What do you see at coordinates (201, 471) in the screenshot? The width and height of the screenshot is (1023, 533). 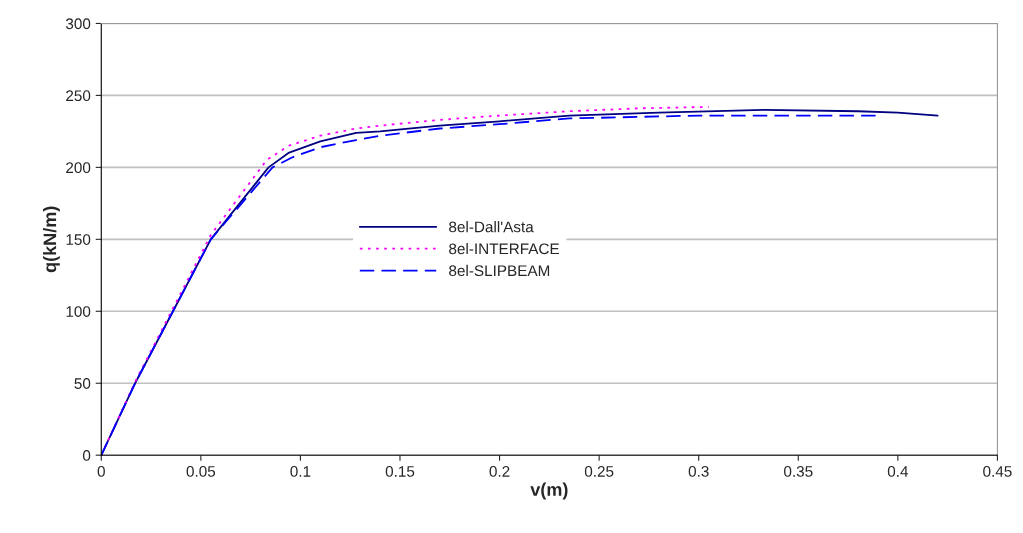 I see `x-tick-label: 0.05` at bounding box center [201, 471].